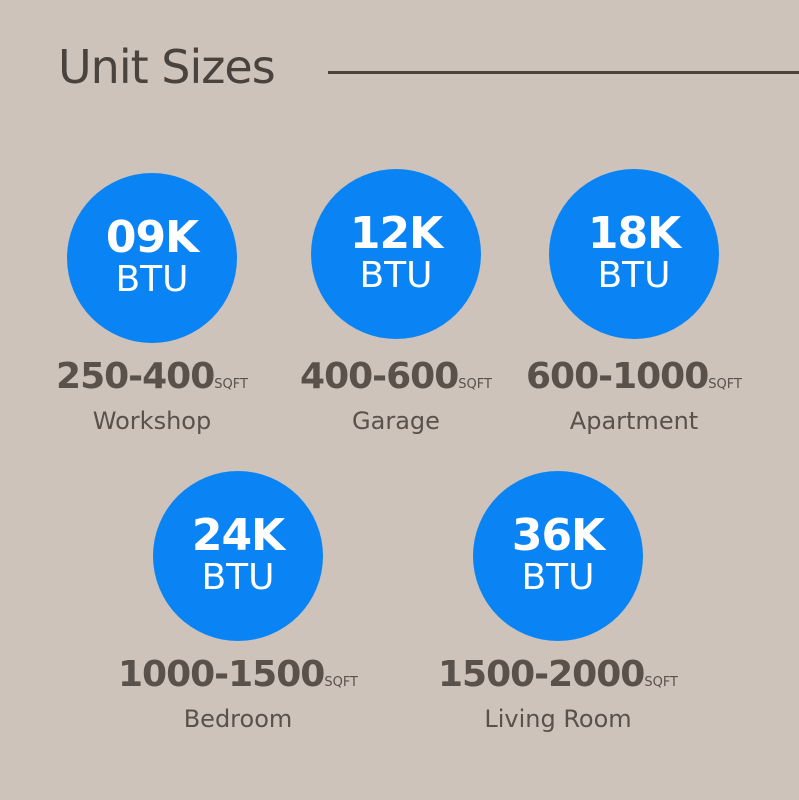  Describe the element at coordinates (617, 376) in the screenshot. I see `range-value: 600-1000` at that location.